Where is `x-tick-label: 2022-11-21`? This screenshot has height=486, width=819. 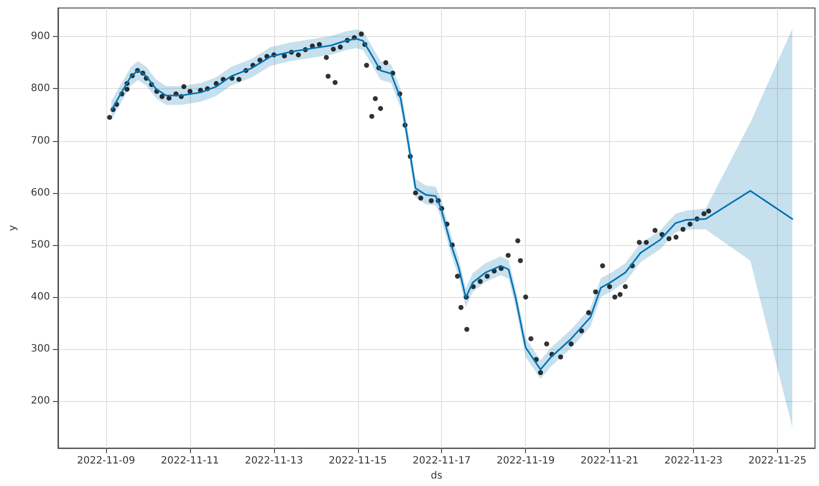 x-tick-label: 2022-11-21 is located at coordinates (609, 461).